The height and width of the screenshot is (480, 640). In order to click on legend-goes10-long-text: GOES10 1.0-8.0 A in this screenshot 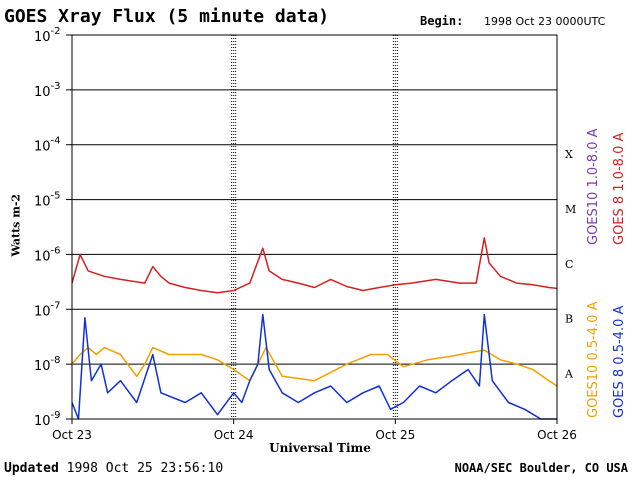, I will do `click(593, 186)`.